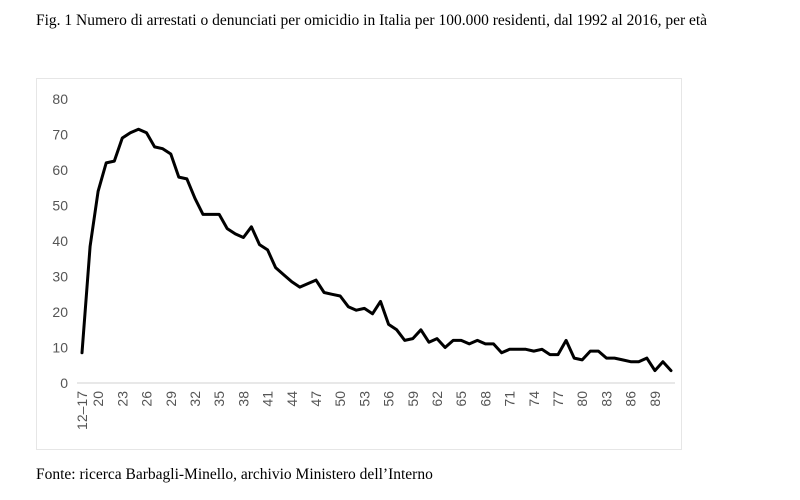  I want to click on x-tick-label: 80, so click(582, 399).